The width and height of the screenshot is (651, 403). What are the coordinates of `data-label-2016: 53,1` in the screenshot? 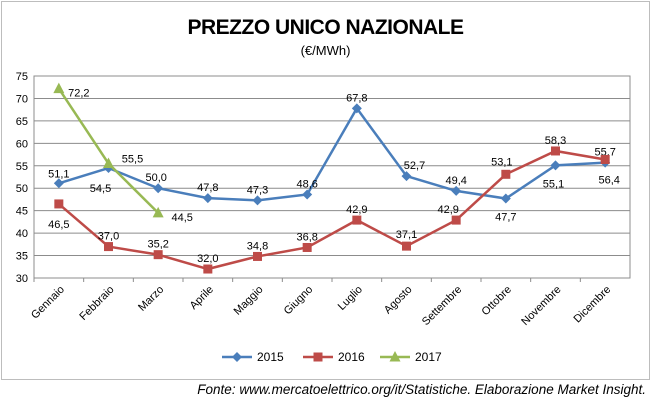 It's located at (501, 162).